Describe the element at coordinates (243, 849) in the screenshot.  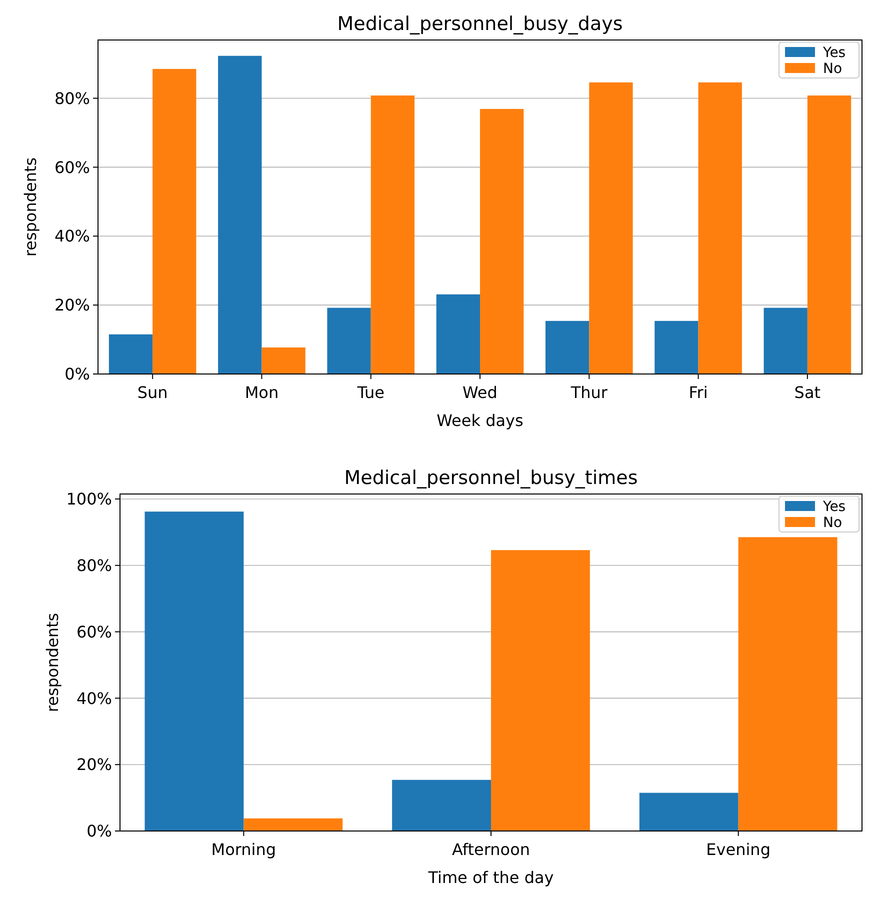
I see `x-tick-label: Morning` at that location.